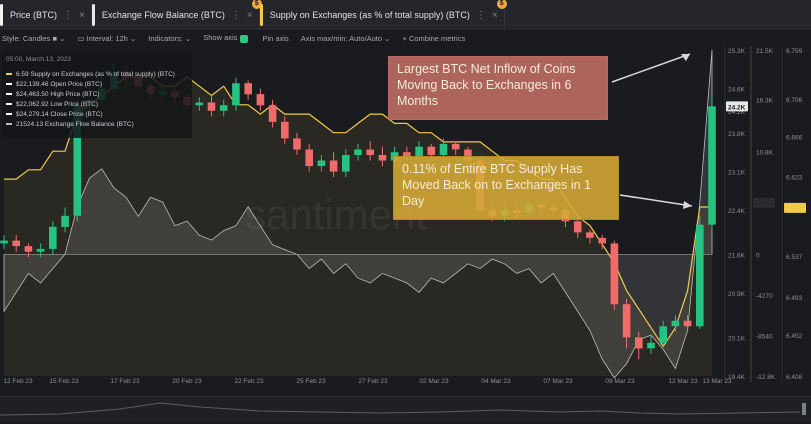 The height and width of the screenshot is (424, 811). I want to click on timeline-overview, so click(403, 409).